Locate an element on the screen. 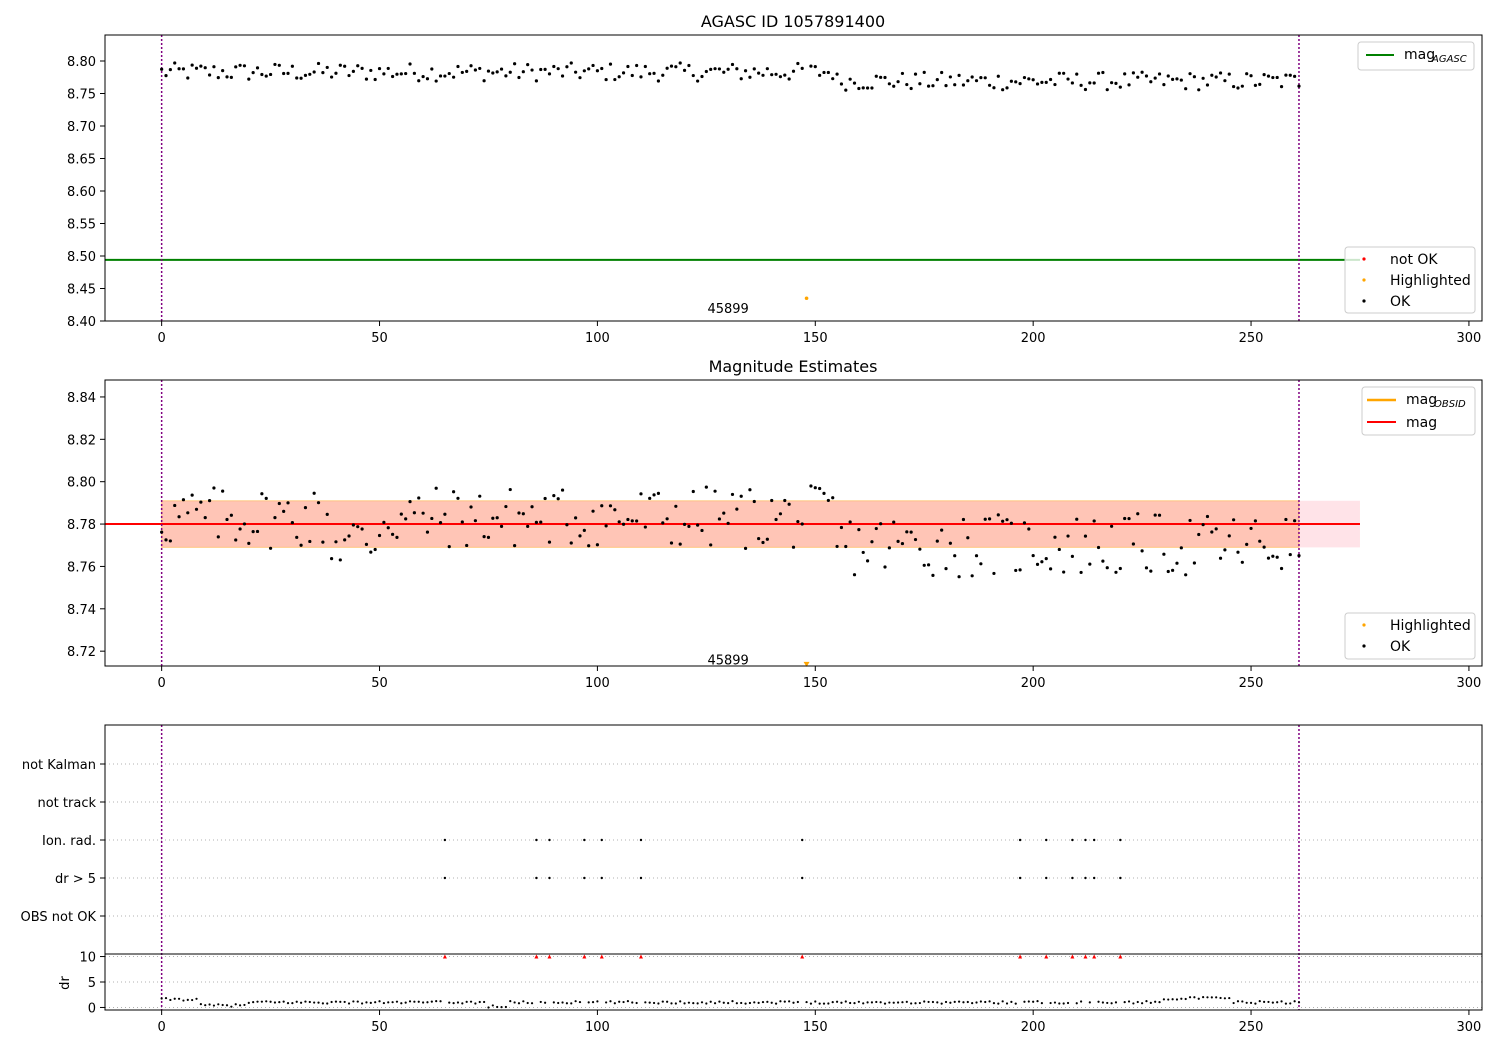 This screenshot has width=1500, height=1050. dr-flag-point is located at coordinates (1120, 878).